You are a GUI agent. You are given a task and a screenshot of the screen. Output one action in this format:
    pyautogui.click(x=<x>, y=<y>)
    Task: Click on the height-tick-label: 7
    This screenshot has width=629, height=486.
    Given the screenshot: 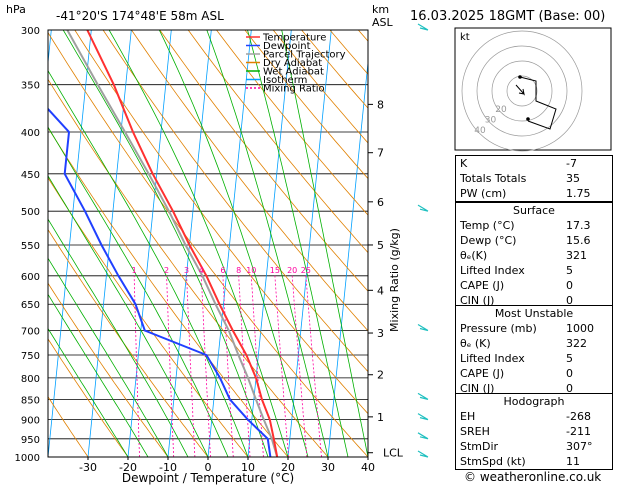 What is the action you would take?
    pyautogui.click(x=380, y=153)
    